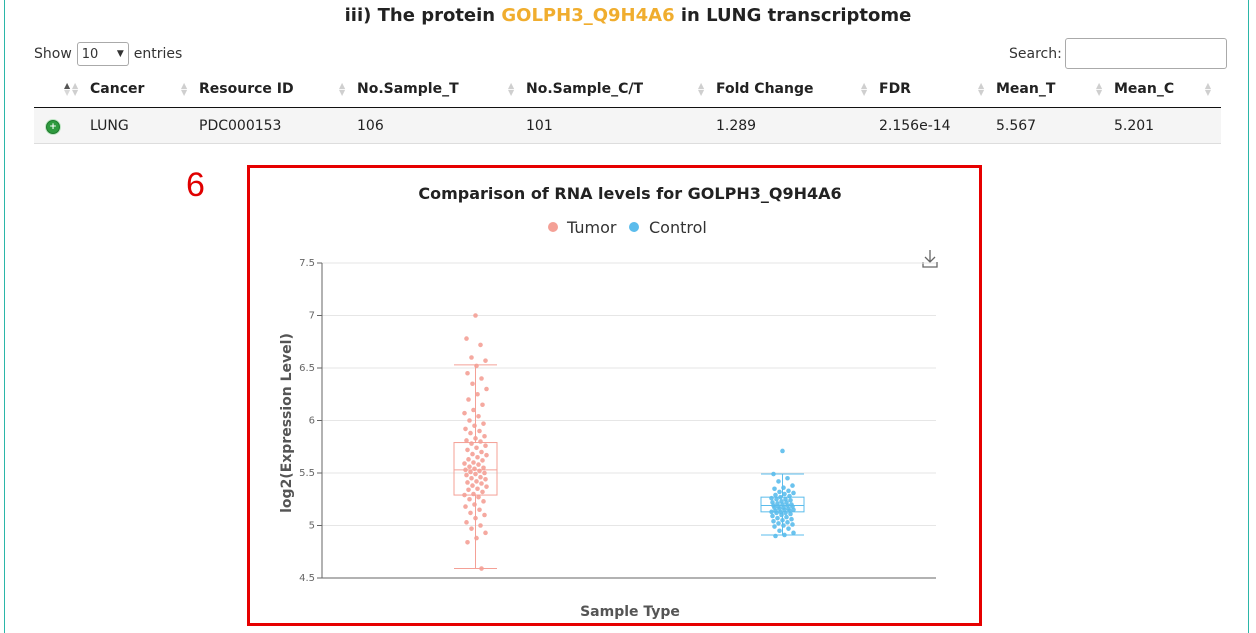 The image size is (1256, 633). Describe the element at coordinates (419, 89) in the screenshot. I see `column-header-no-sample-t: ▲ ▼ No.Sample_T` at that location.